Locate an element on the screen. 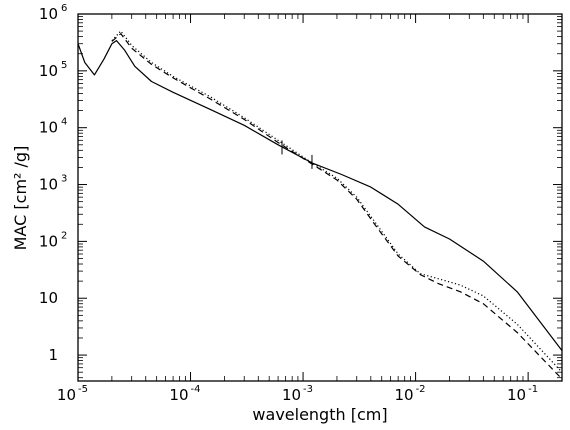 The height and width of the screenshot is (430, 570). y-tick-label: 10 is located at coordinates (48, 298).